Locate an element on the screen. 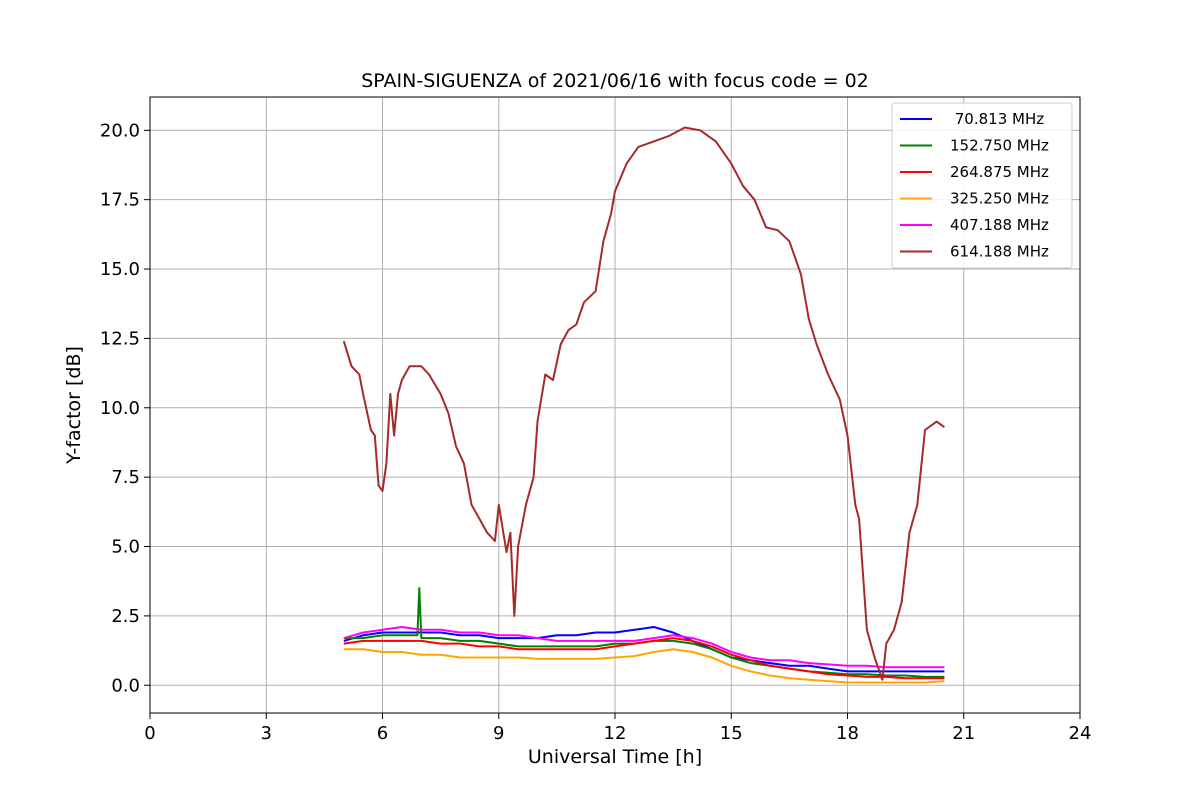 This screenshot has height=800, width=1200. x-tick-label: 18 is located at coordinates (847, 733).